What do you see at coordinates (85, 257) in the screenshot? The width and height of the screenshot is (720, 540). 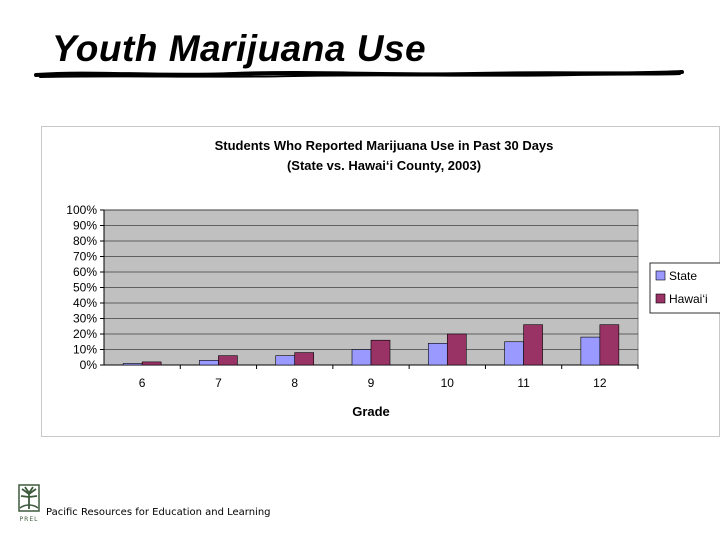 I see `y-tick-label: 70%` at bounding box center [85, 257].